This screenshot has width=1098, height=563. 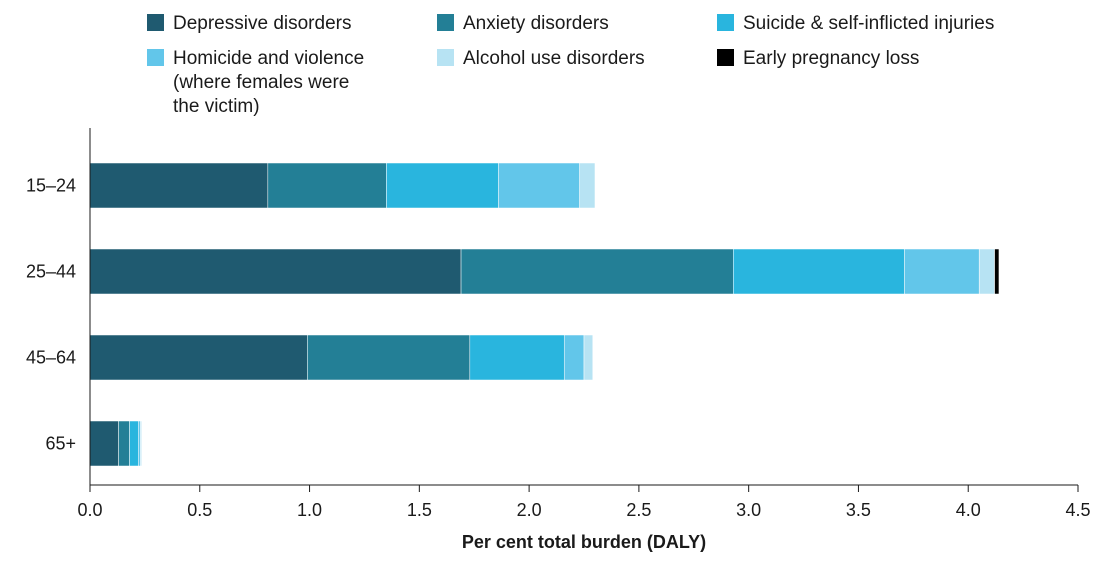 I want to click on legend-swatch-suicide-self-inflicted-injuries, so click(x=725, y=22).